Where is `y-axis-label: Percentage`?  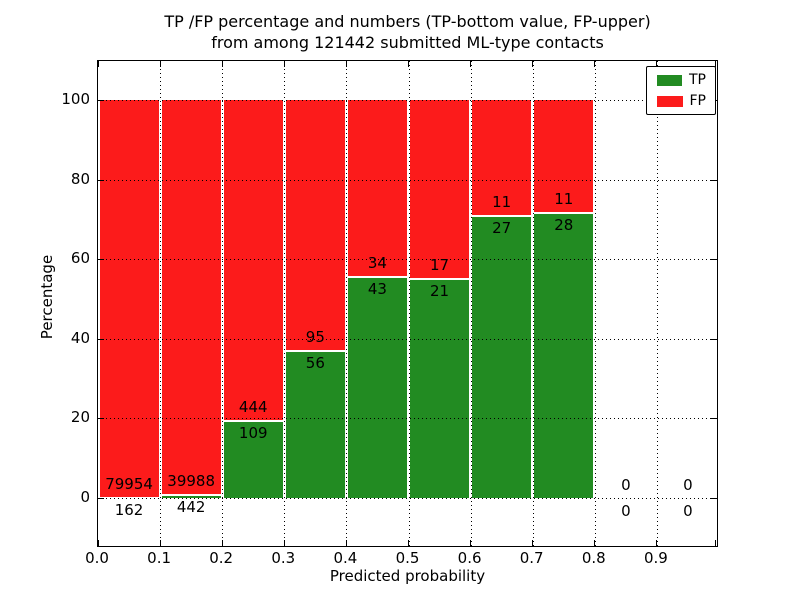 y-axis-label: Percentage is located at coordinates (47, 297).